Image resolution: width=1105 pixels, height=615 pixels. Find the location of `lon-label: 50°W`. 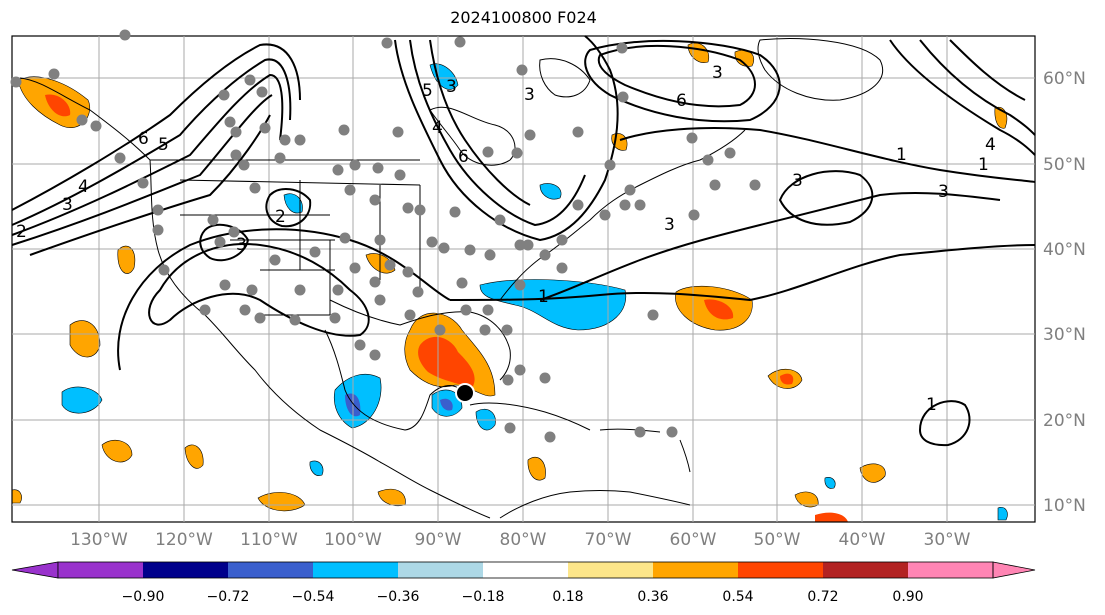

lon-label: 50°W is located at coordinates (777, 540).